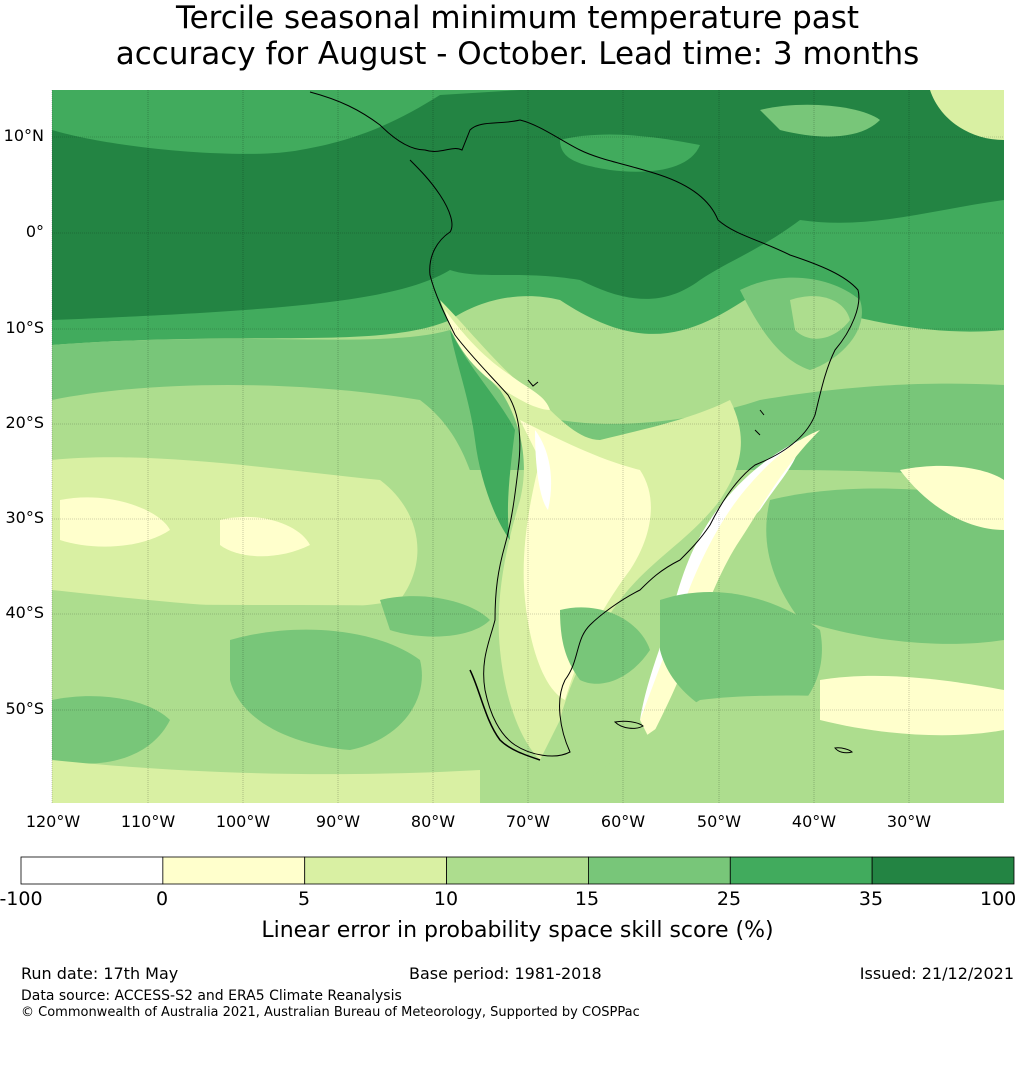 The image size is (1035, 1065). I want to click on lon-label-100w: 100°W, so click(243, 821).